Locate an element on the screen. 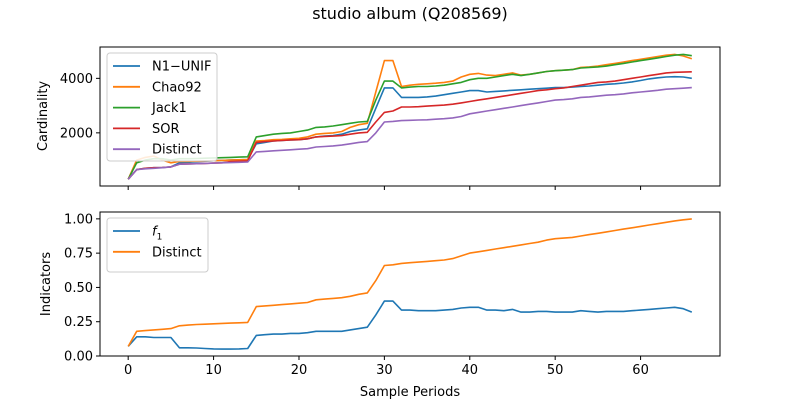  x-axis-label: Sample Periods is located at coordinates (410, 392).